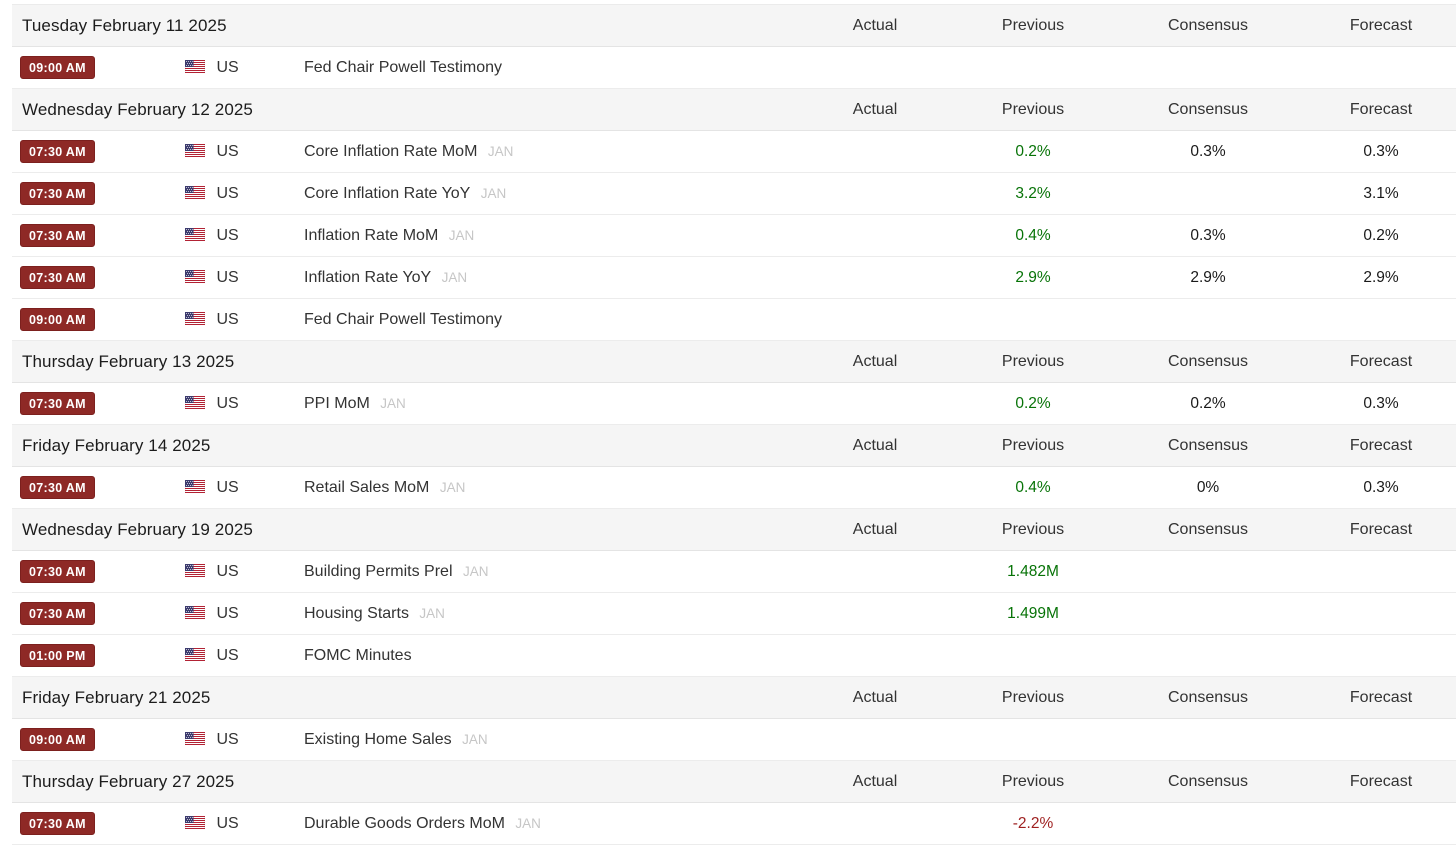  I want to click on consensus-value: 2.9%, so click(1208, 277).